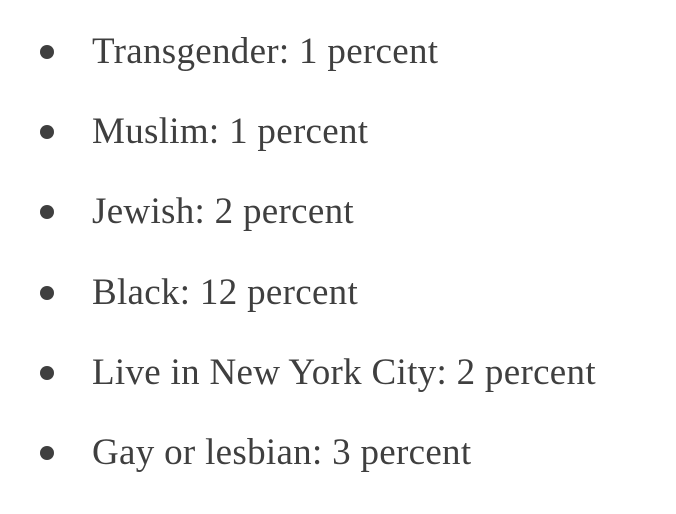  I want to click on item-text: Black: 12 percent, so click(225, 292).